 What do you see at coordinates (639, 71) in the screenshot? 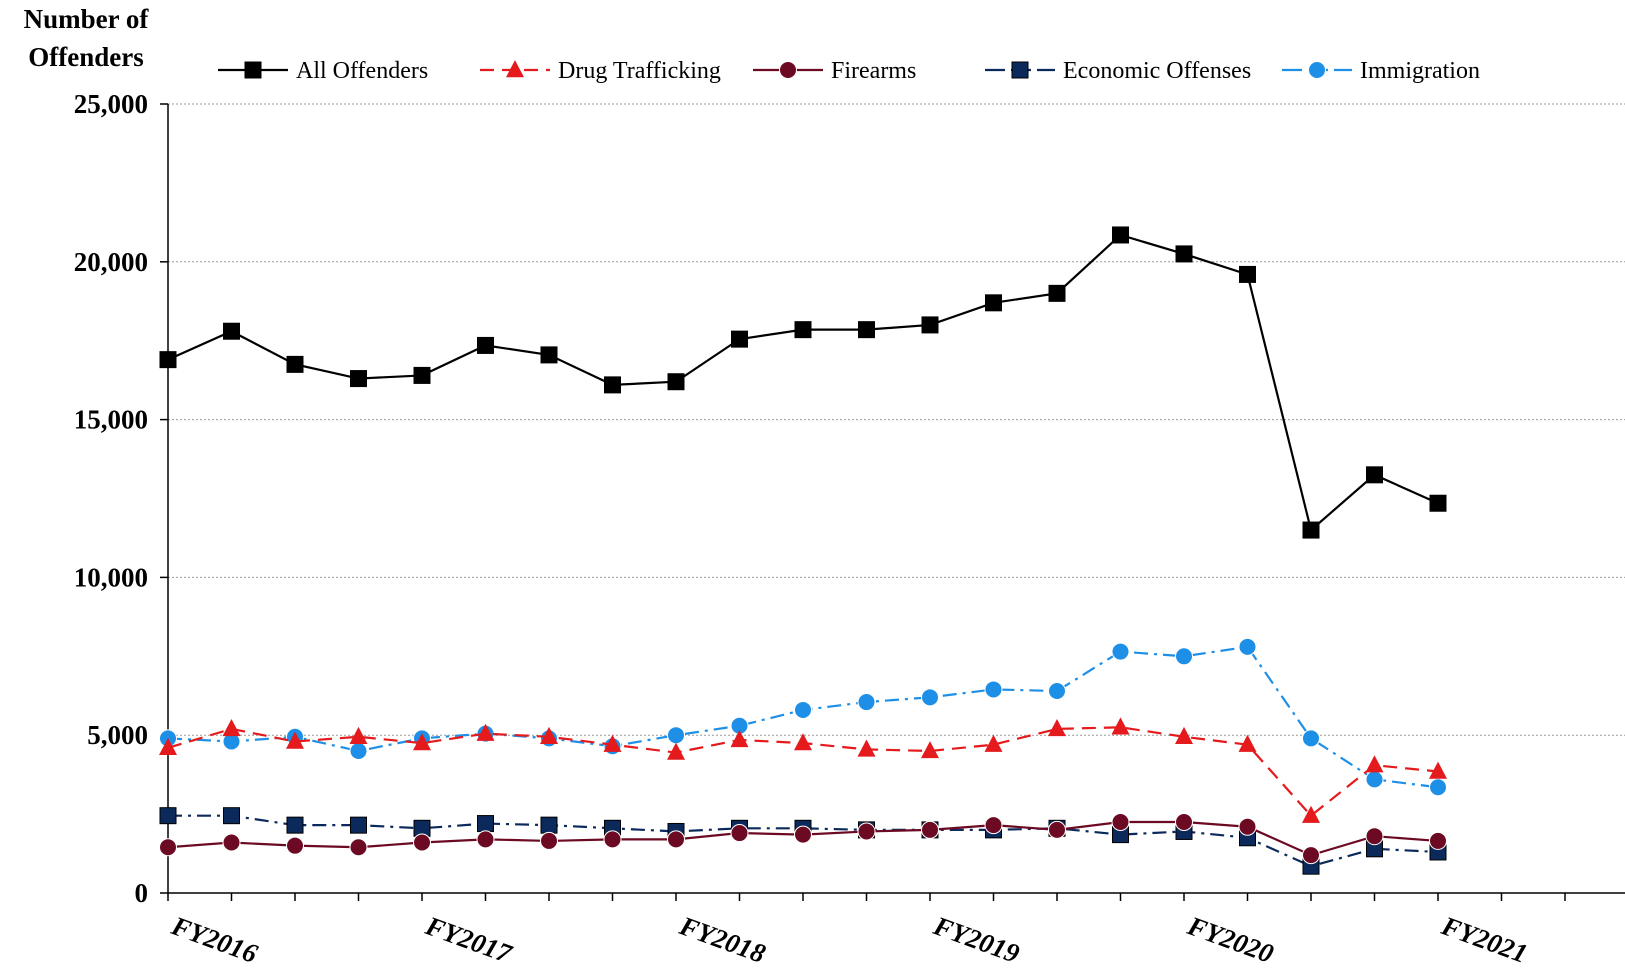
I see `legend-label-drug-trafficking: Drug Trafficking` at bounding box center [639, 71].